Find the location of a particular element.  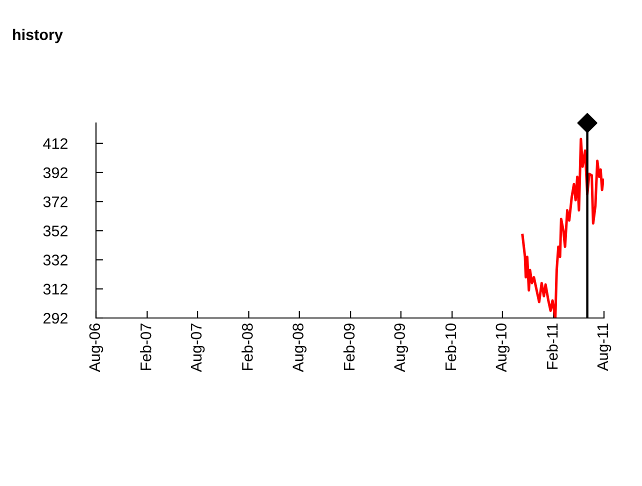

line-series is located at coordinates (562, 228).